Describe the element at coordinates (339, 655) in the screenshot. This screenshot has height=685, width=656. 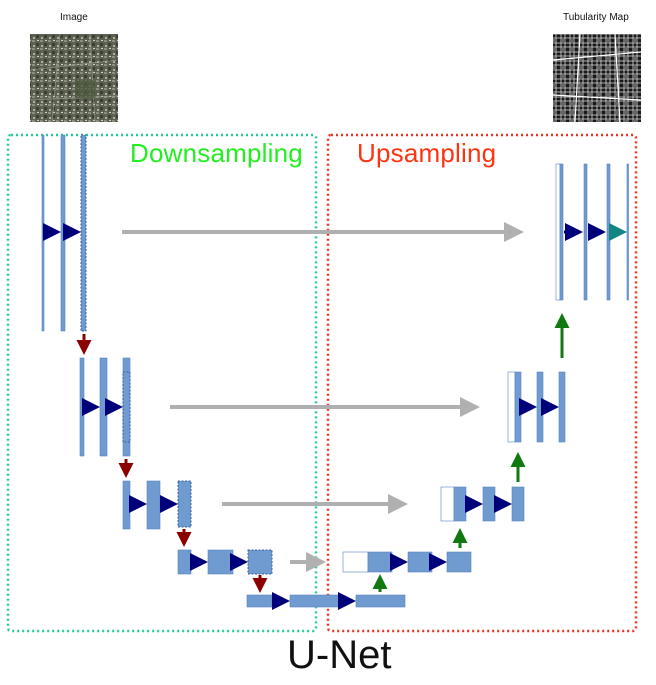
I see `unet-title: U-Net` at that location.